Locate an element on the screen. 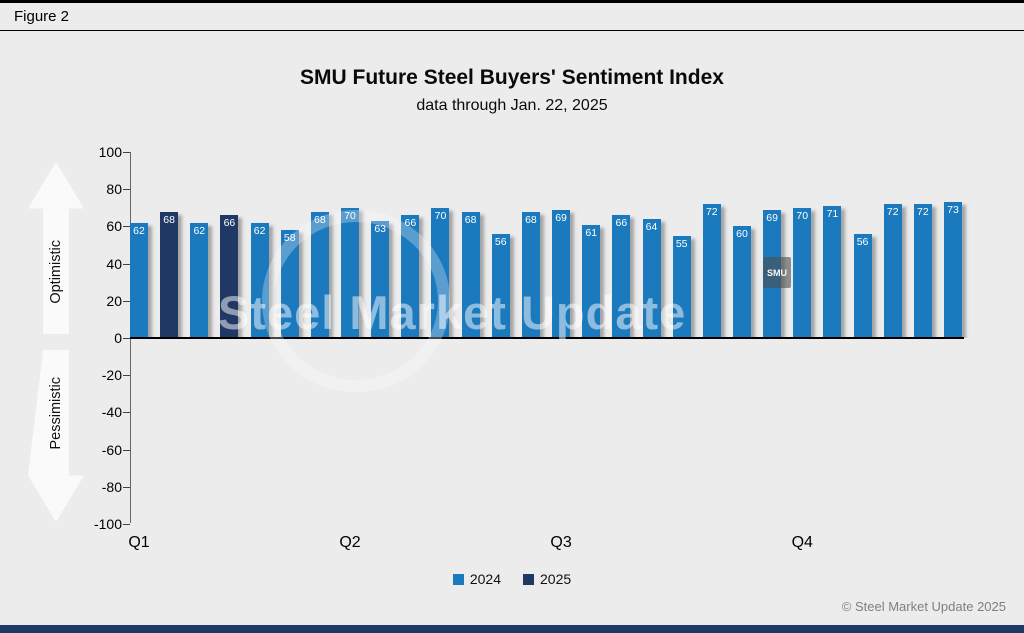 This screenshot has width=1024, height=633. bar-2025-1: 68 is located at coordinates (169, 274).